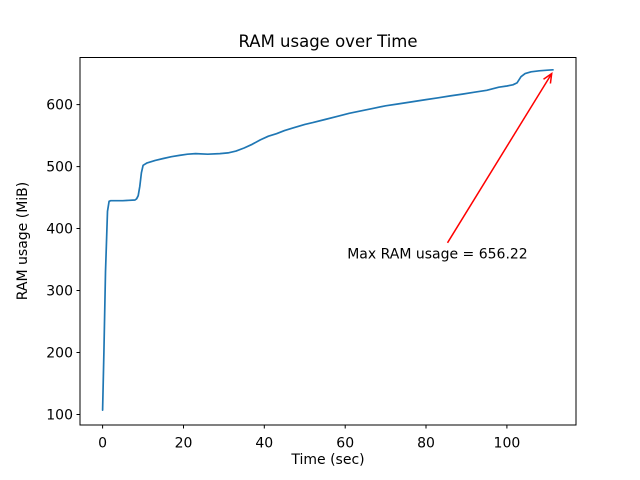 This screenshot has height=480, width=640. I want to click on chart-title: RAM usage over Time, so click(327, 41).